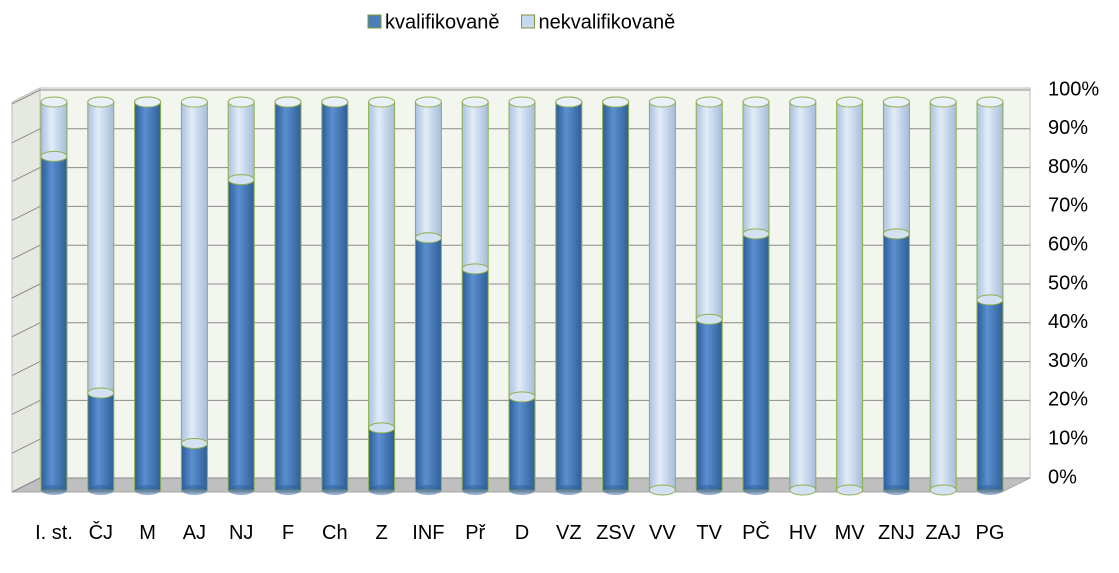 This screenshot has height=573, width=1119. Describe the element at coordinates (1068, 206) in the screenshot. I see `y-tick-label: 70%` at that location.